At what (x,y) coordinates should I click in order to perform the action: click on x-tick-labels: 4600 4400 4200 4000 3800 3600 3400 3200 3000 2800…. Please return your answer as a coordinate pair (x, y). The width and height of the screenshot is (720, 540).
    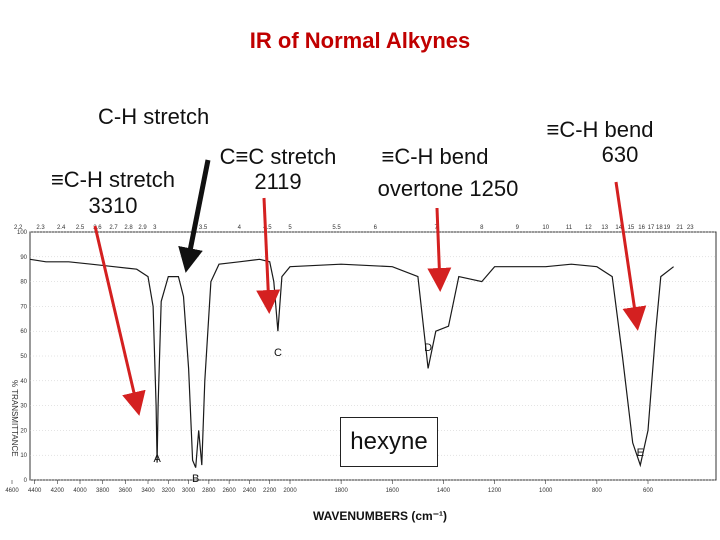
    Looking at the image, I should click on (329, 487).